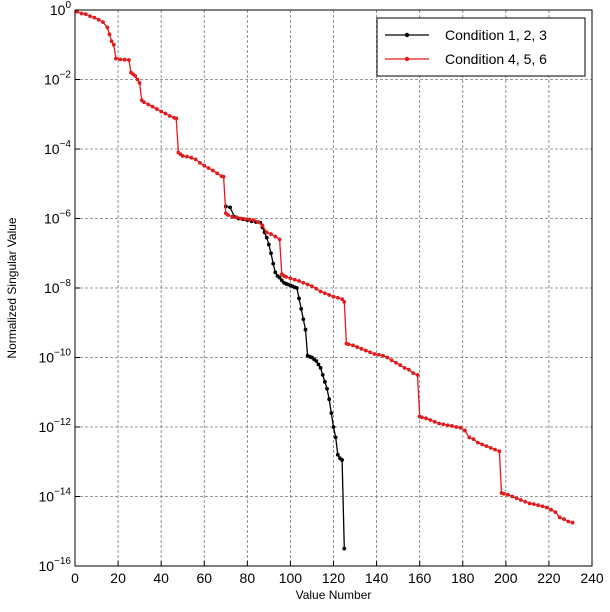 This screenshot has height=612, width=610. I want to click on y-tick-label: 10⁻¹⁰, so click(54, 357).